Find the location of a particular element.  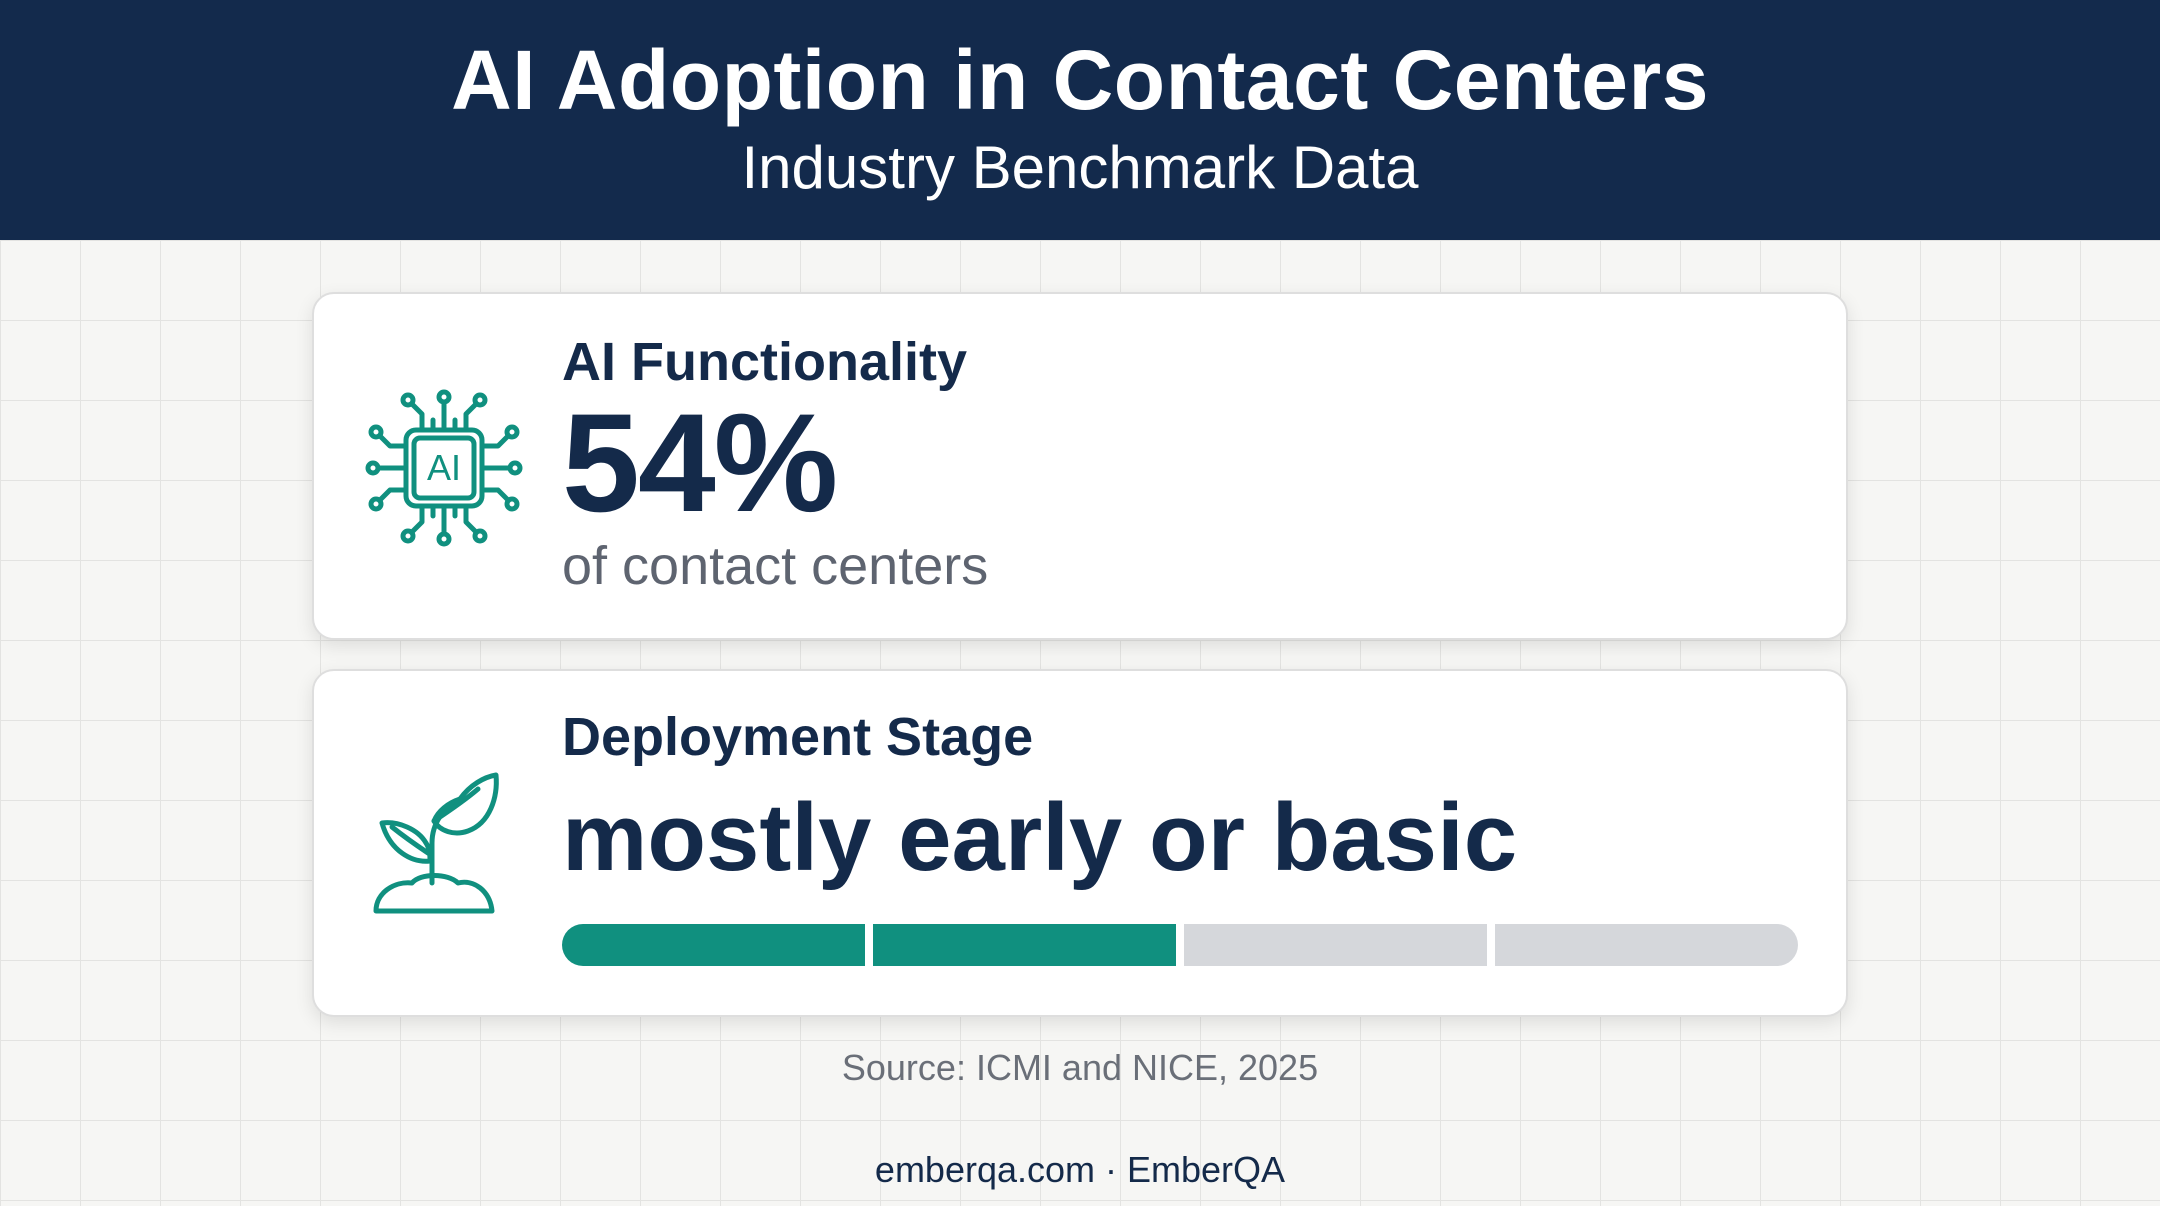

deployment-stage-value: mostly early or basic is located at coordinates (1040, 837).